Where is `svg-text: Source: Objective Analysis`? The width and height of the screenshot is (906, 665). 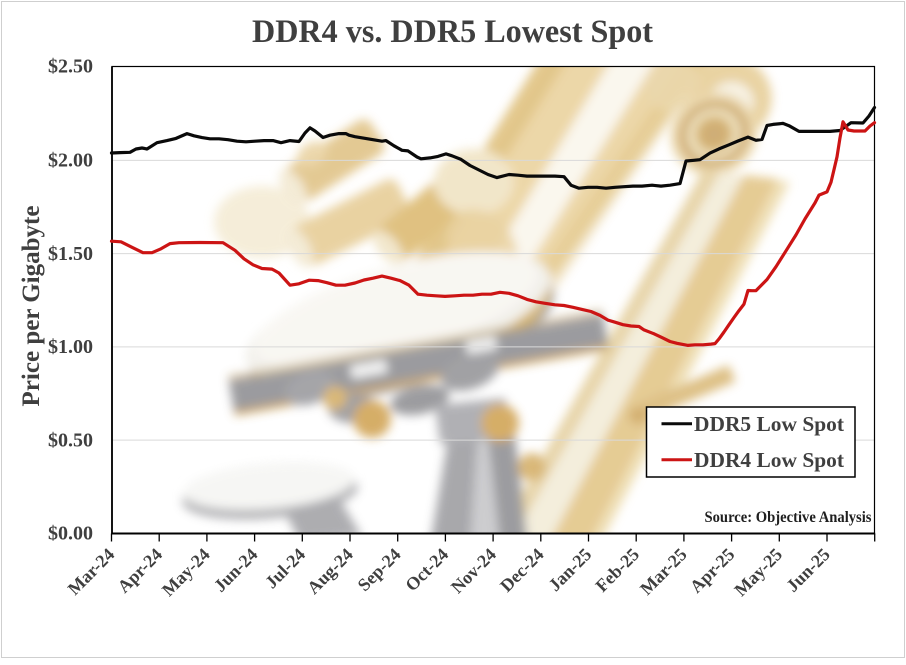 svg-text: Source: Objective Analysis is located at coordinates (788, 517).